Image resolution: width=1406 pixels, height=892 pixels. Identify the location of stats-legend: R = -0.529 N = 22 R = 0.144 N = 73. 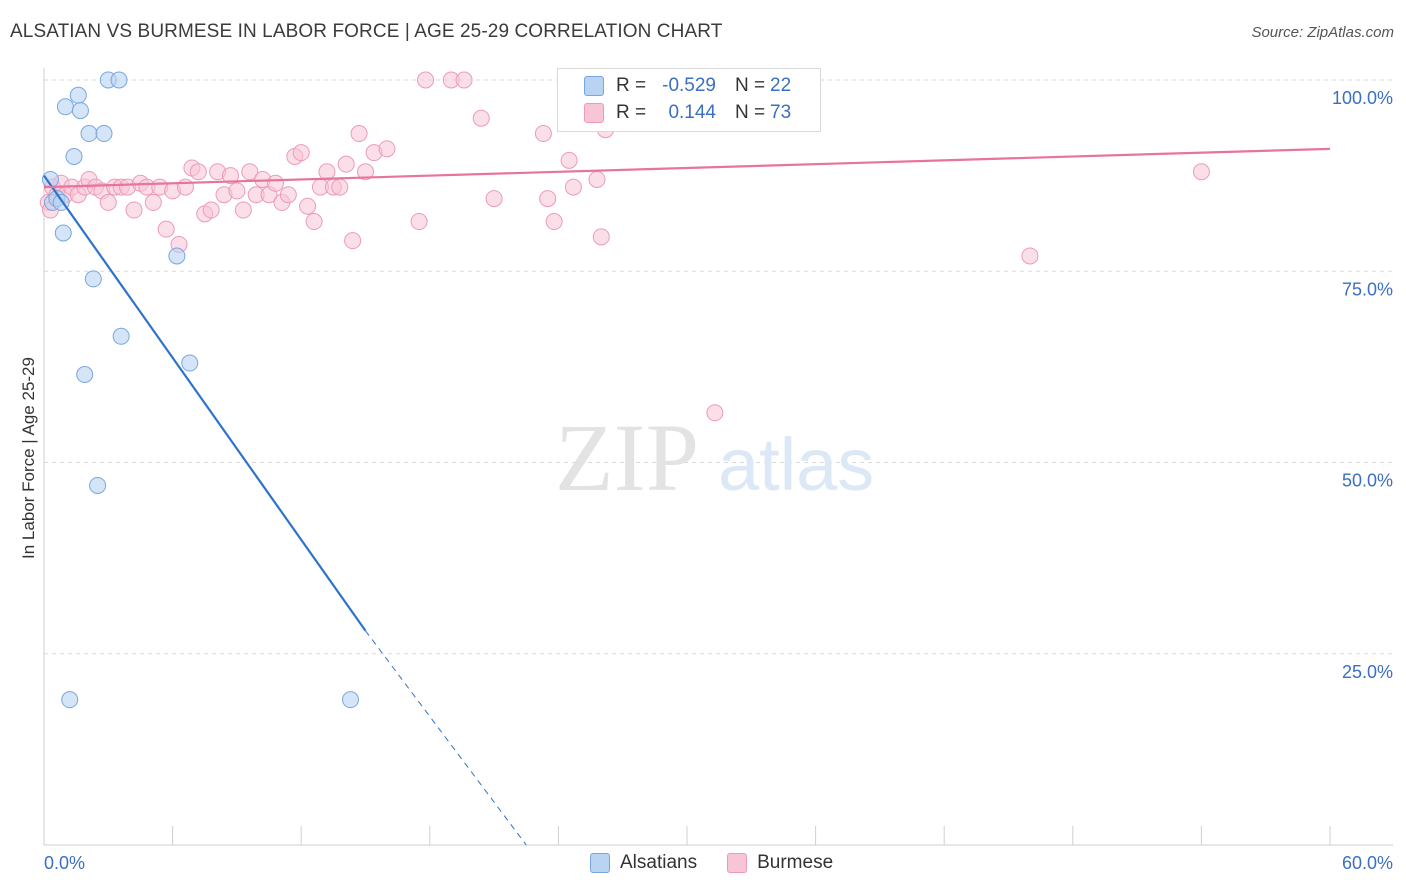
(689, 100).